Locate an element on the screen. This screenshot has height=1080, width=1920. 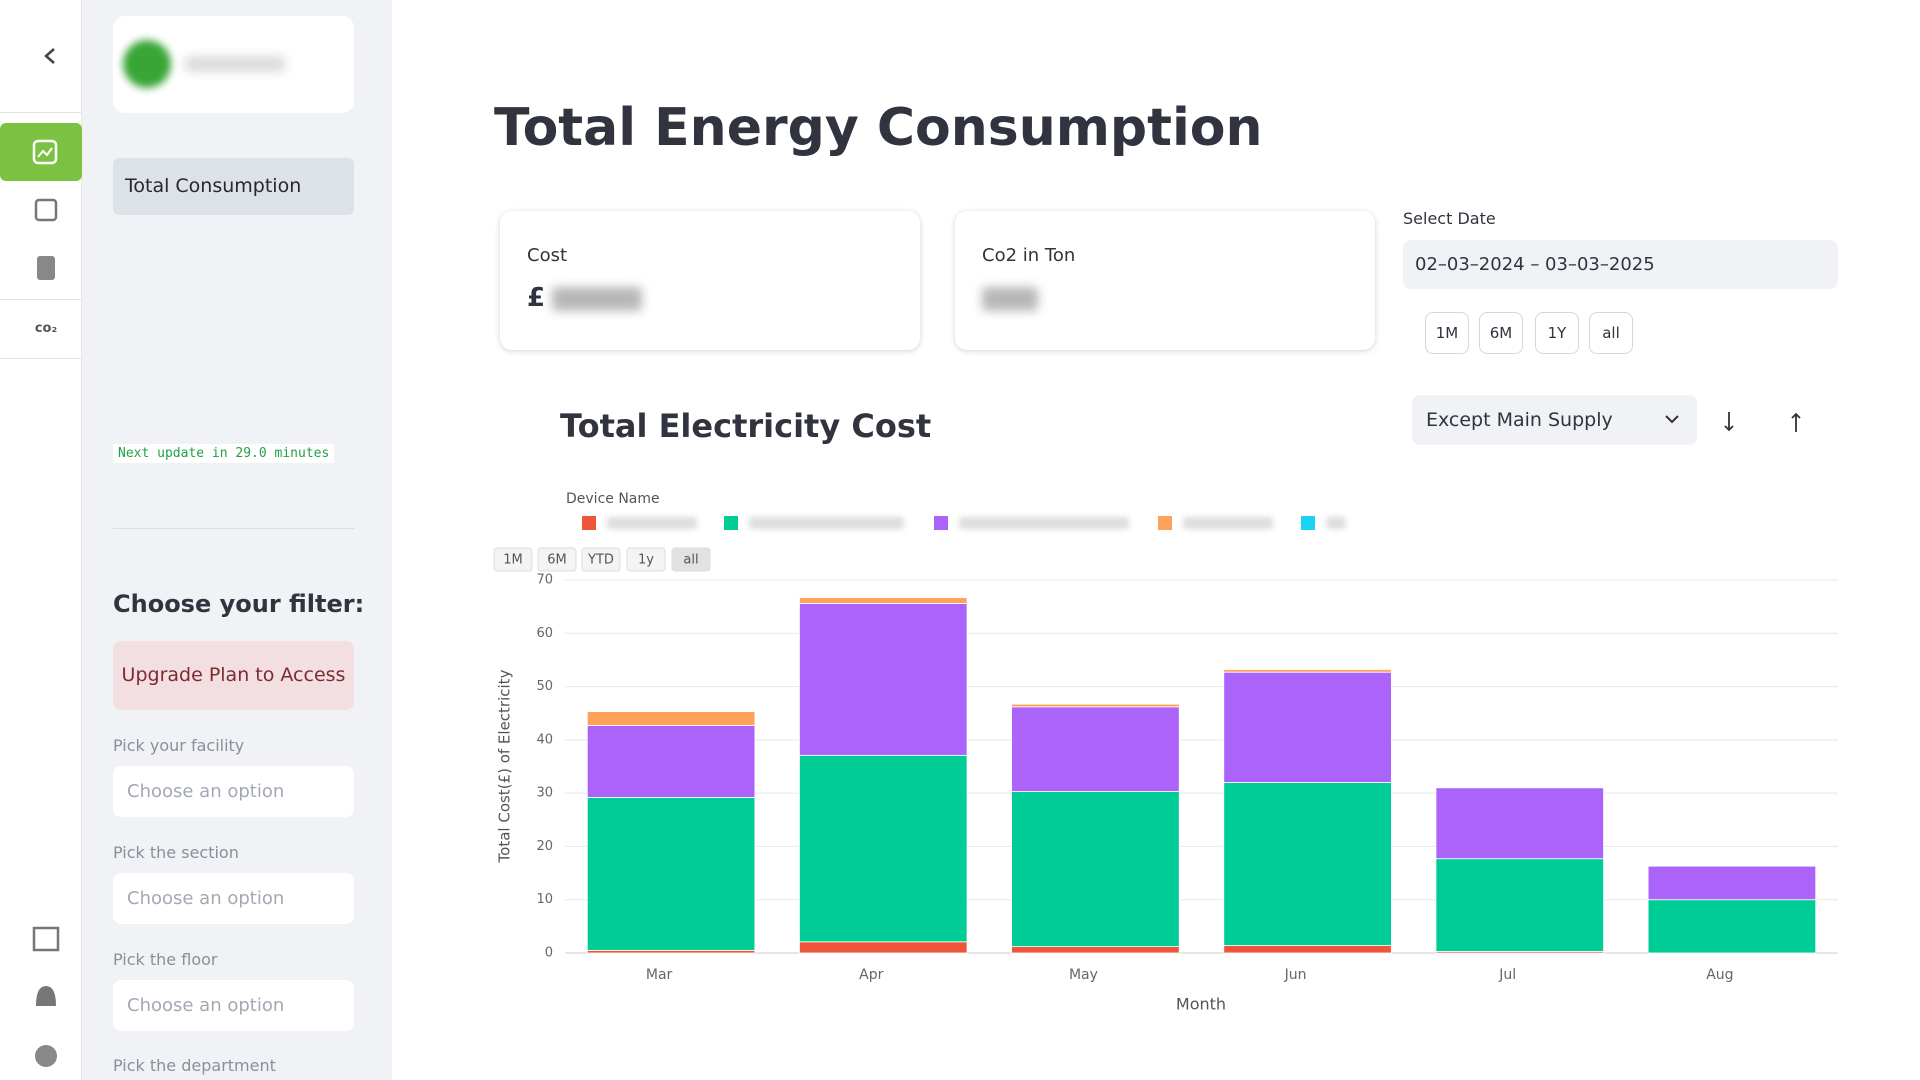
logo-card is located at coordinates (233, 64).